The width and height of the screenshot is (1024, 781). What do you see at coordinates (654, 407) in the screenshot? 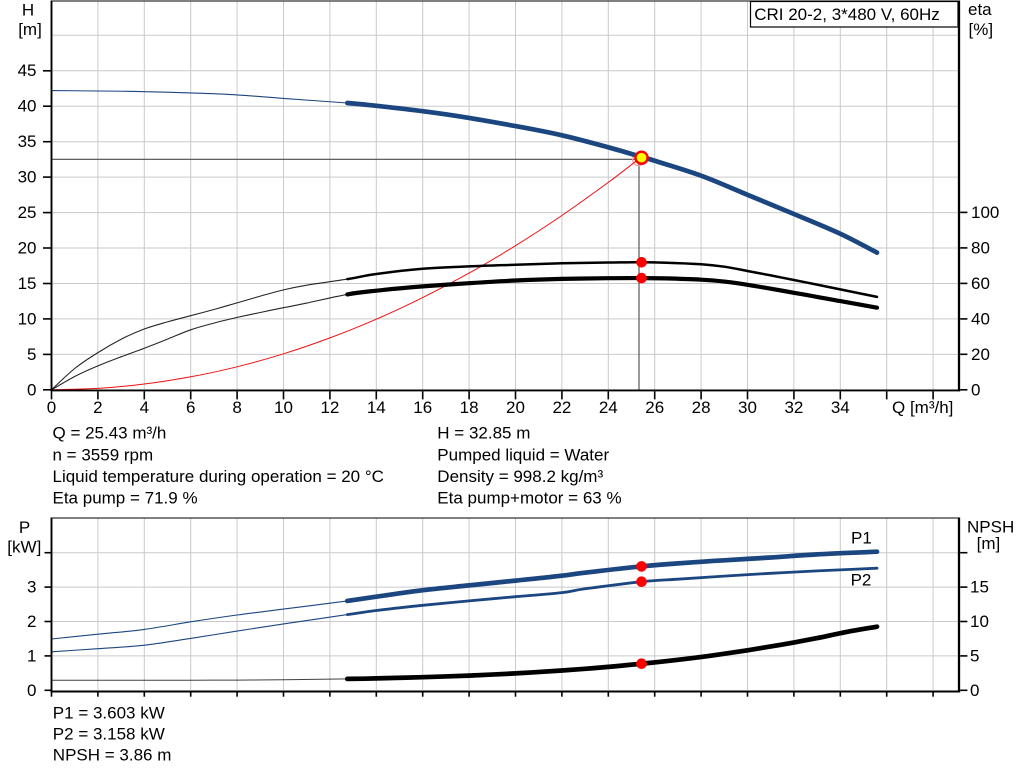
I see `svg-text: 26` at bounding box center [654, 407].